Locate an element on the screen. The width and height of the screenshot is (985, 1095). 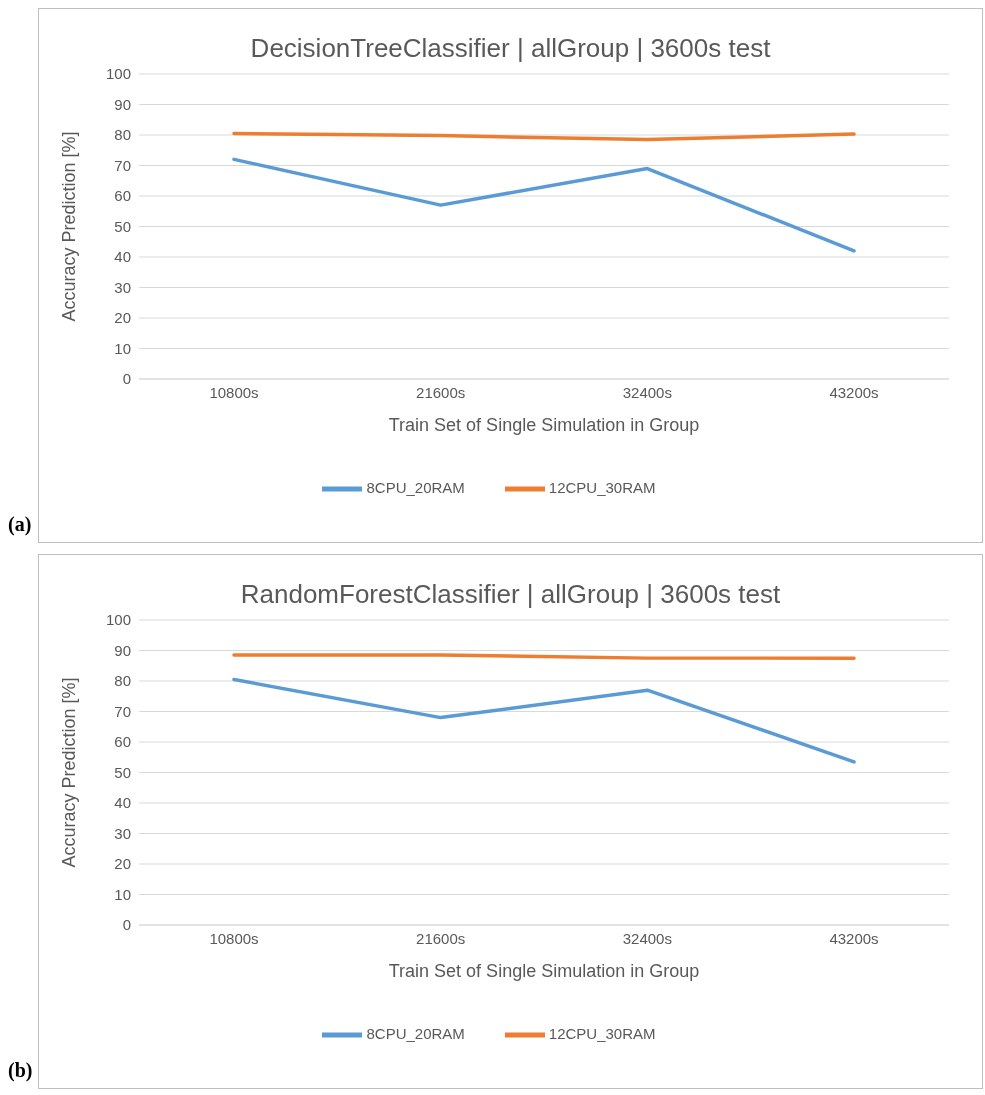
text: (a) is located at coordinates (20, 524).